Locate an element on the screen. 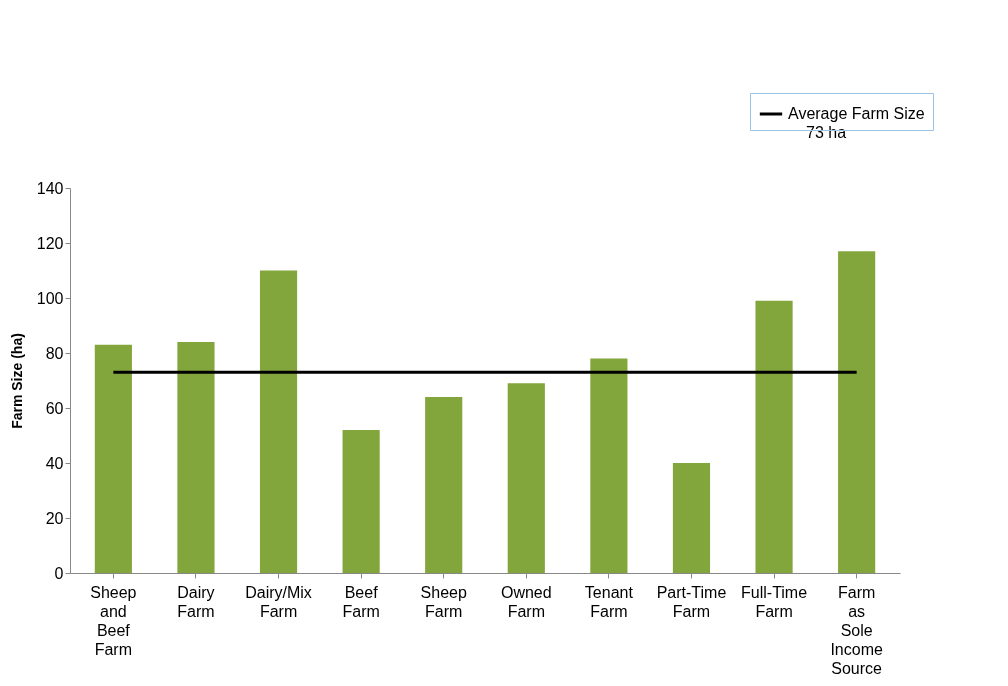 The width and height of the screenshot is (1008, 686). x-tick-label: Sheep Farm is located at coordinates (443, 601).